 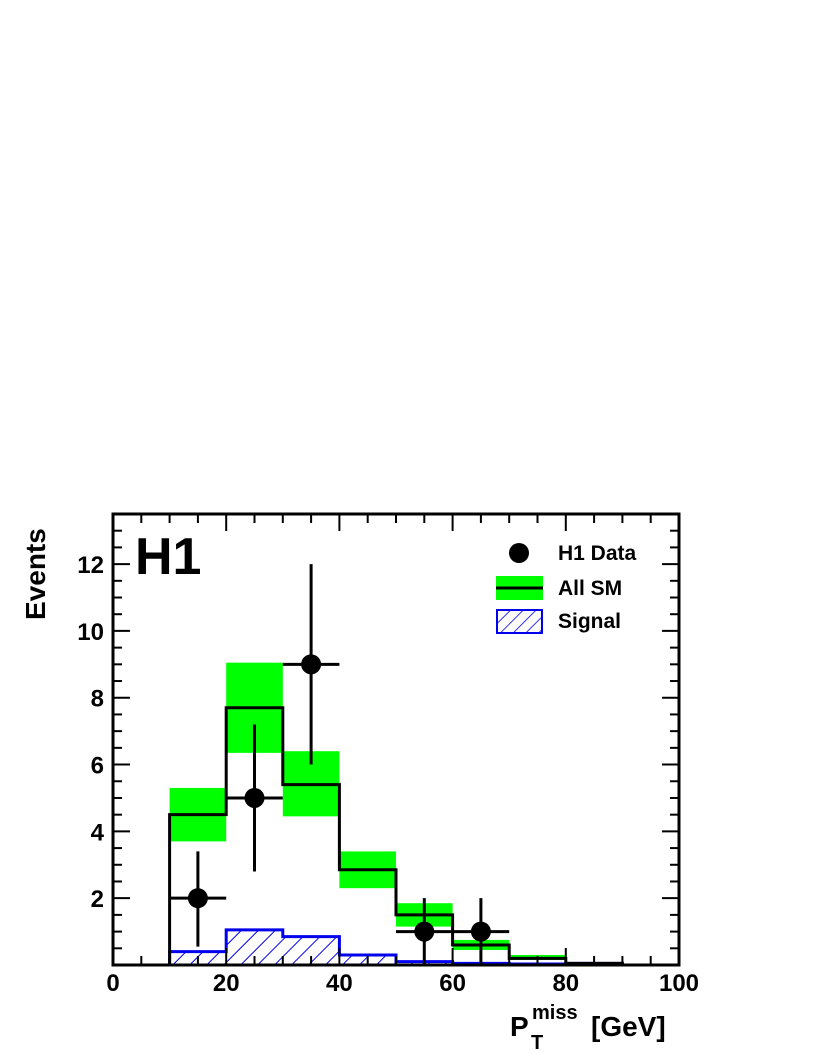 I want to click on legend-sm-label: All SM, so click(x=590, y=588).